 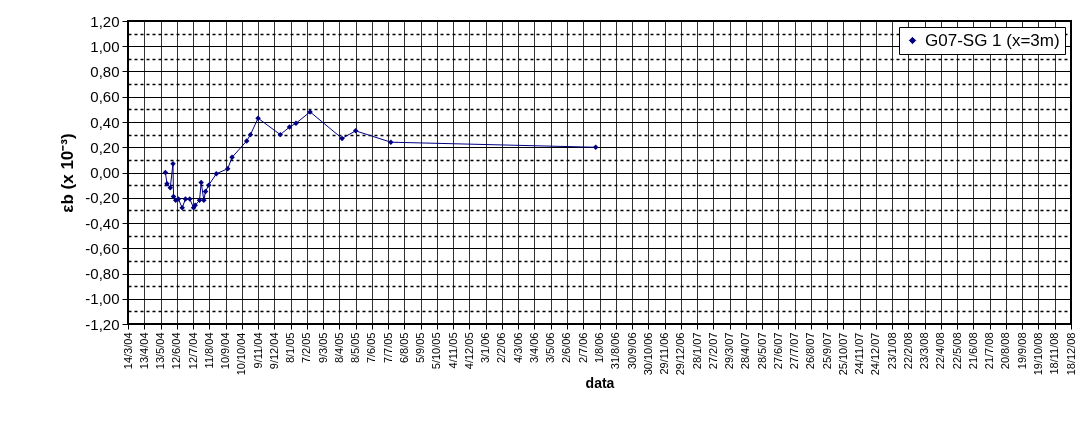 I want to click on y-tick-label: 0,80, so click(x=105, y=71).